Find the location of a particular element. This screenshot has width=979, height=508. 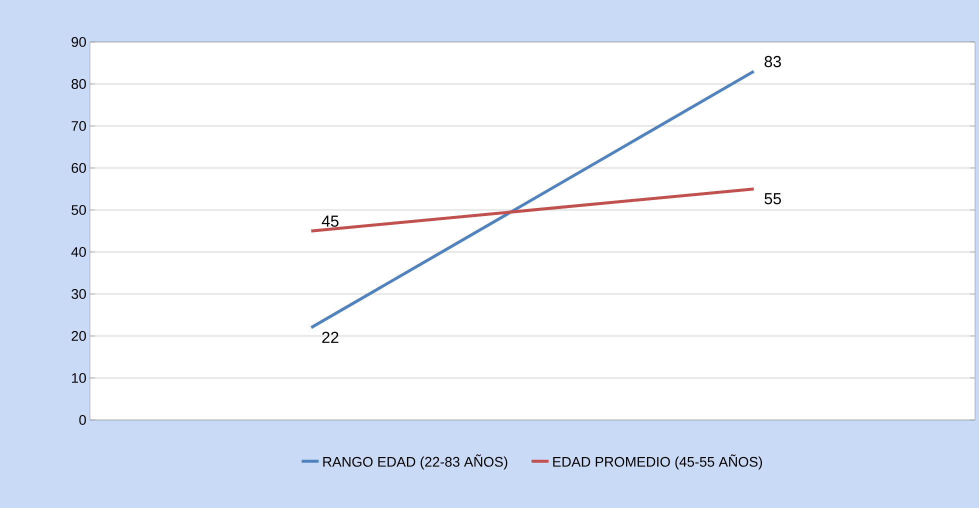

data-label: 55 is located at coordinates (772, 198).